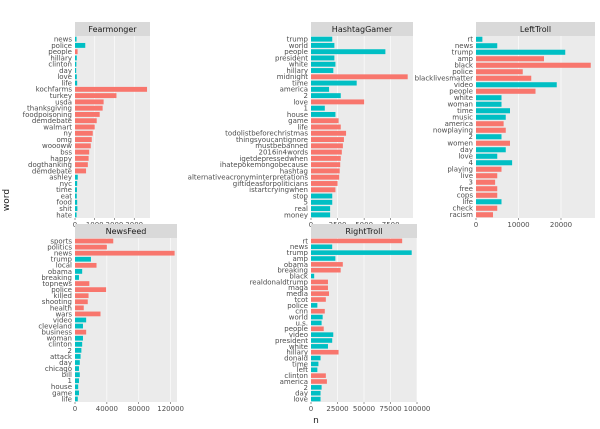 This screenshot has height=429, width=600. I want to click on y-tick-label: happy, so click(61, 159).